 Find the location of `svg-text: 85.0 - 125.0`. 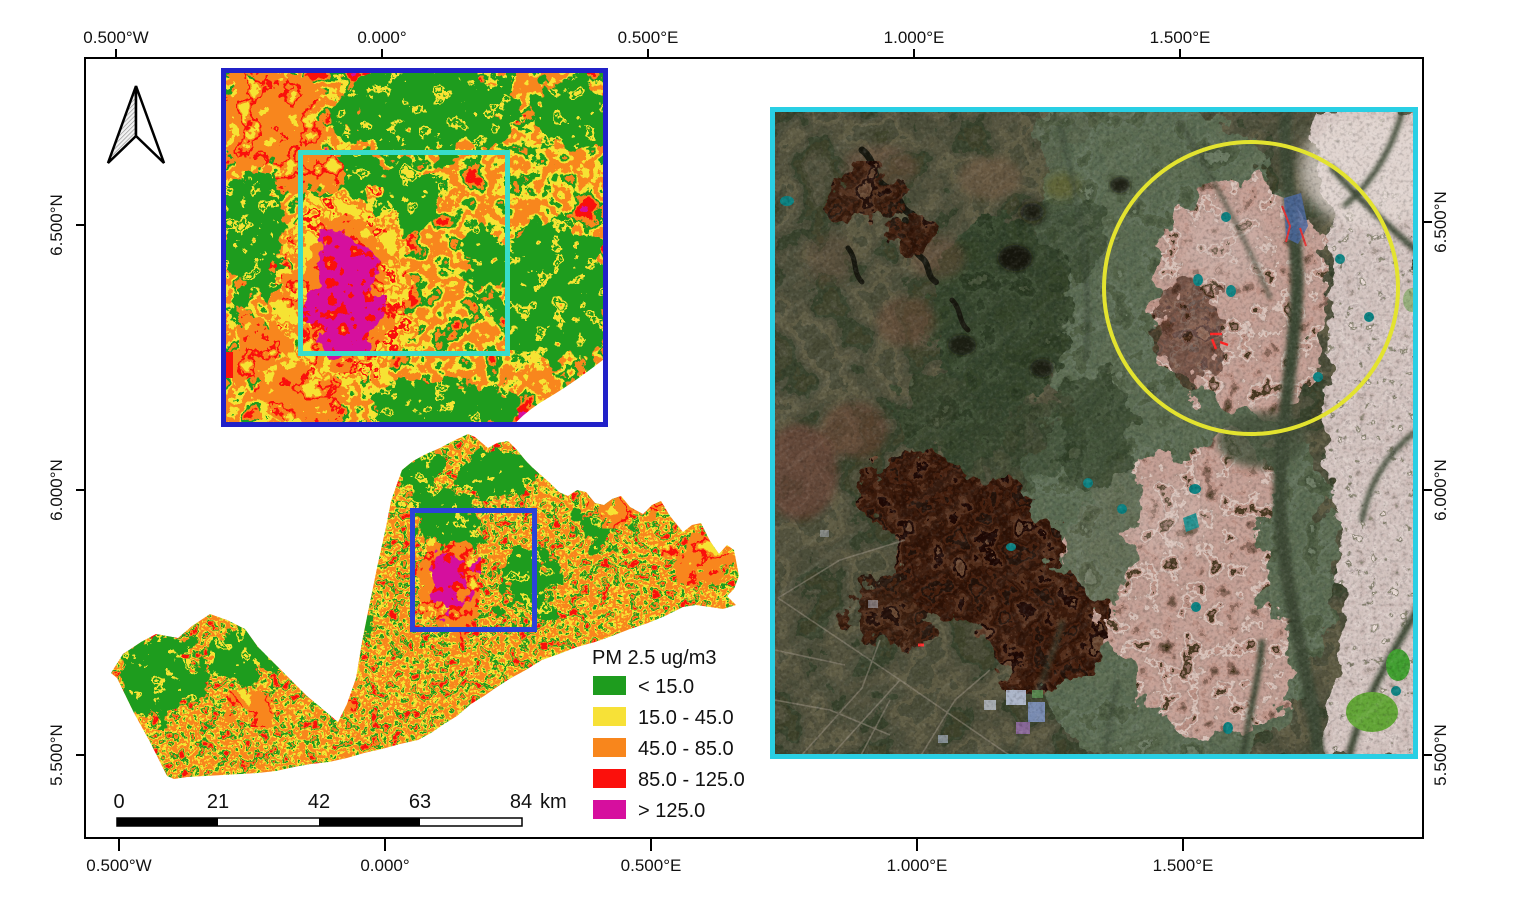

svg-text: 85.0 - 125.0 is located at coordinates (691, 780).